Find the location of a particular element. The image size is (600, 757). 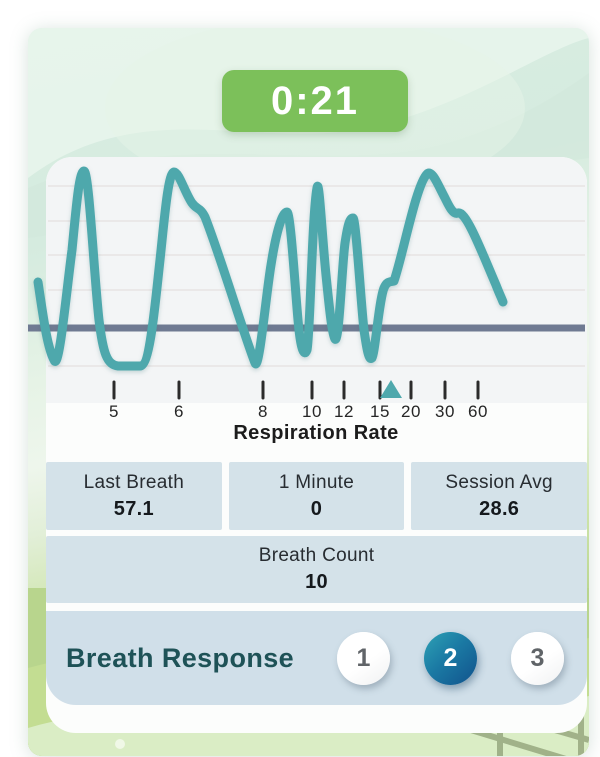

breath-response-options: 1 2 3 is located at coordinates (450, 658).